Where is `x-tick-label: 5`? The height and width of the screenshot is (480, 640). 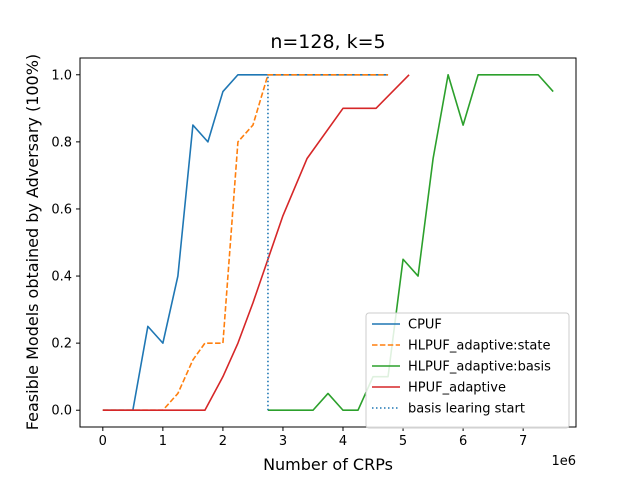
x-tick-label: 5 is located at coordinates (403, 441).